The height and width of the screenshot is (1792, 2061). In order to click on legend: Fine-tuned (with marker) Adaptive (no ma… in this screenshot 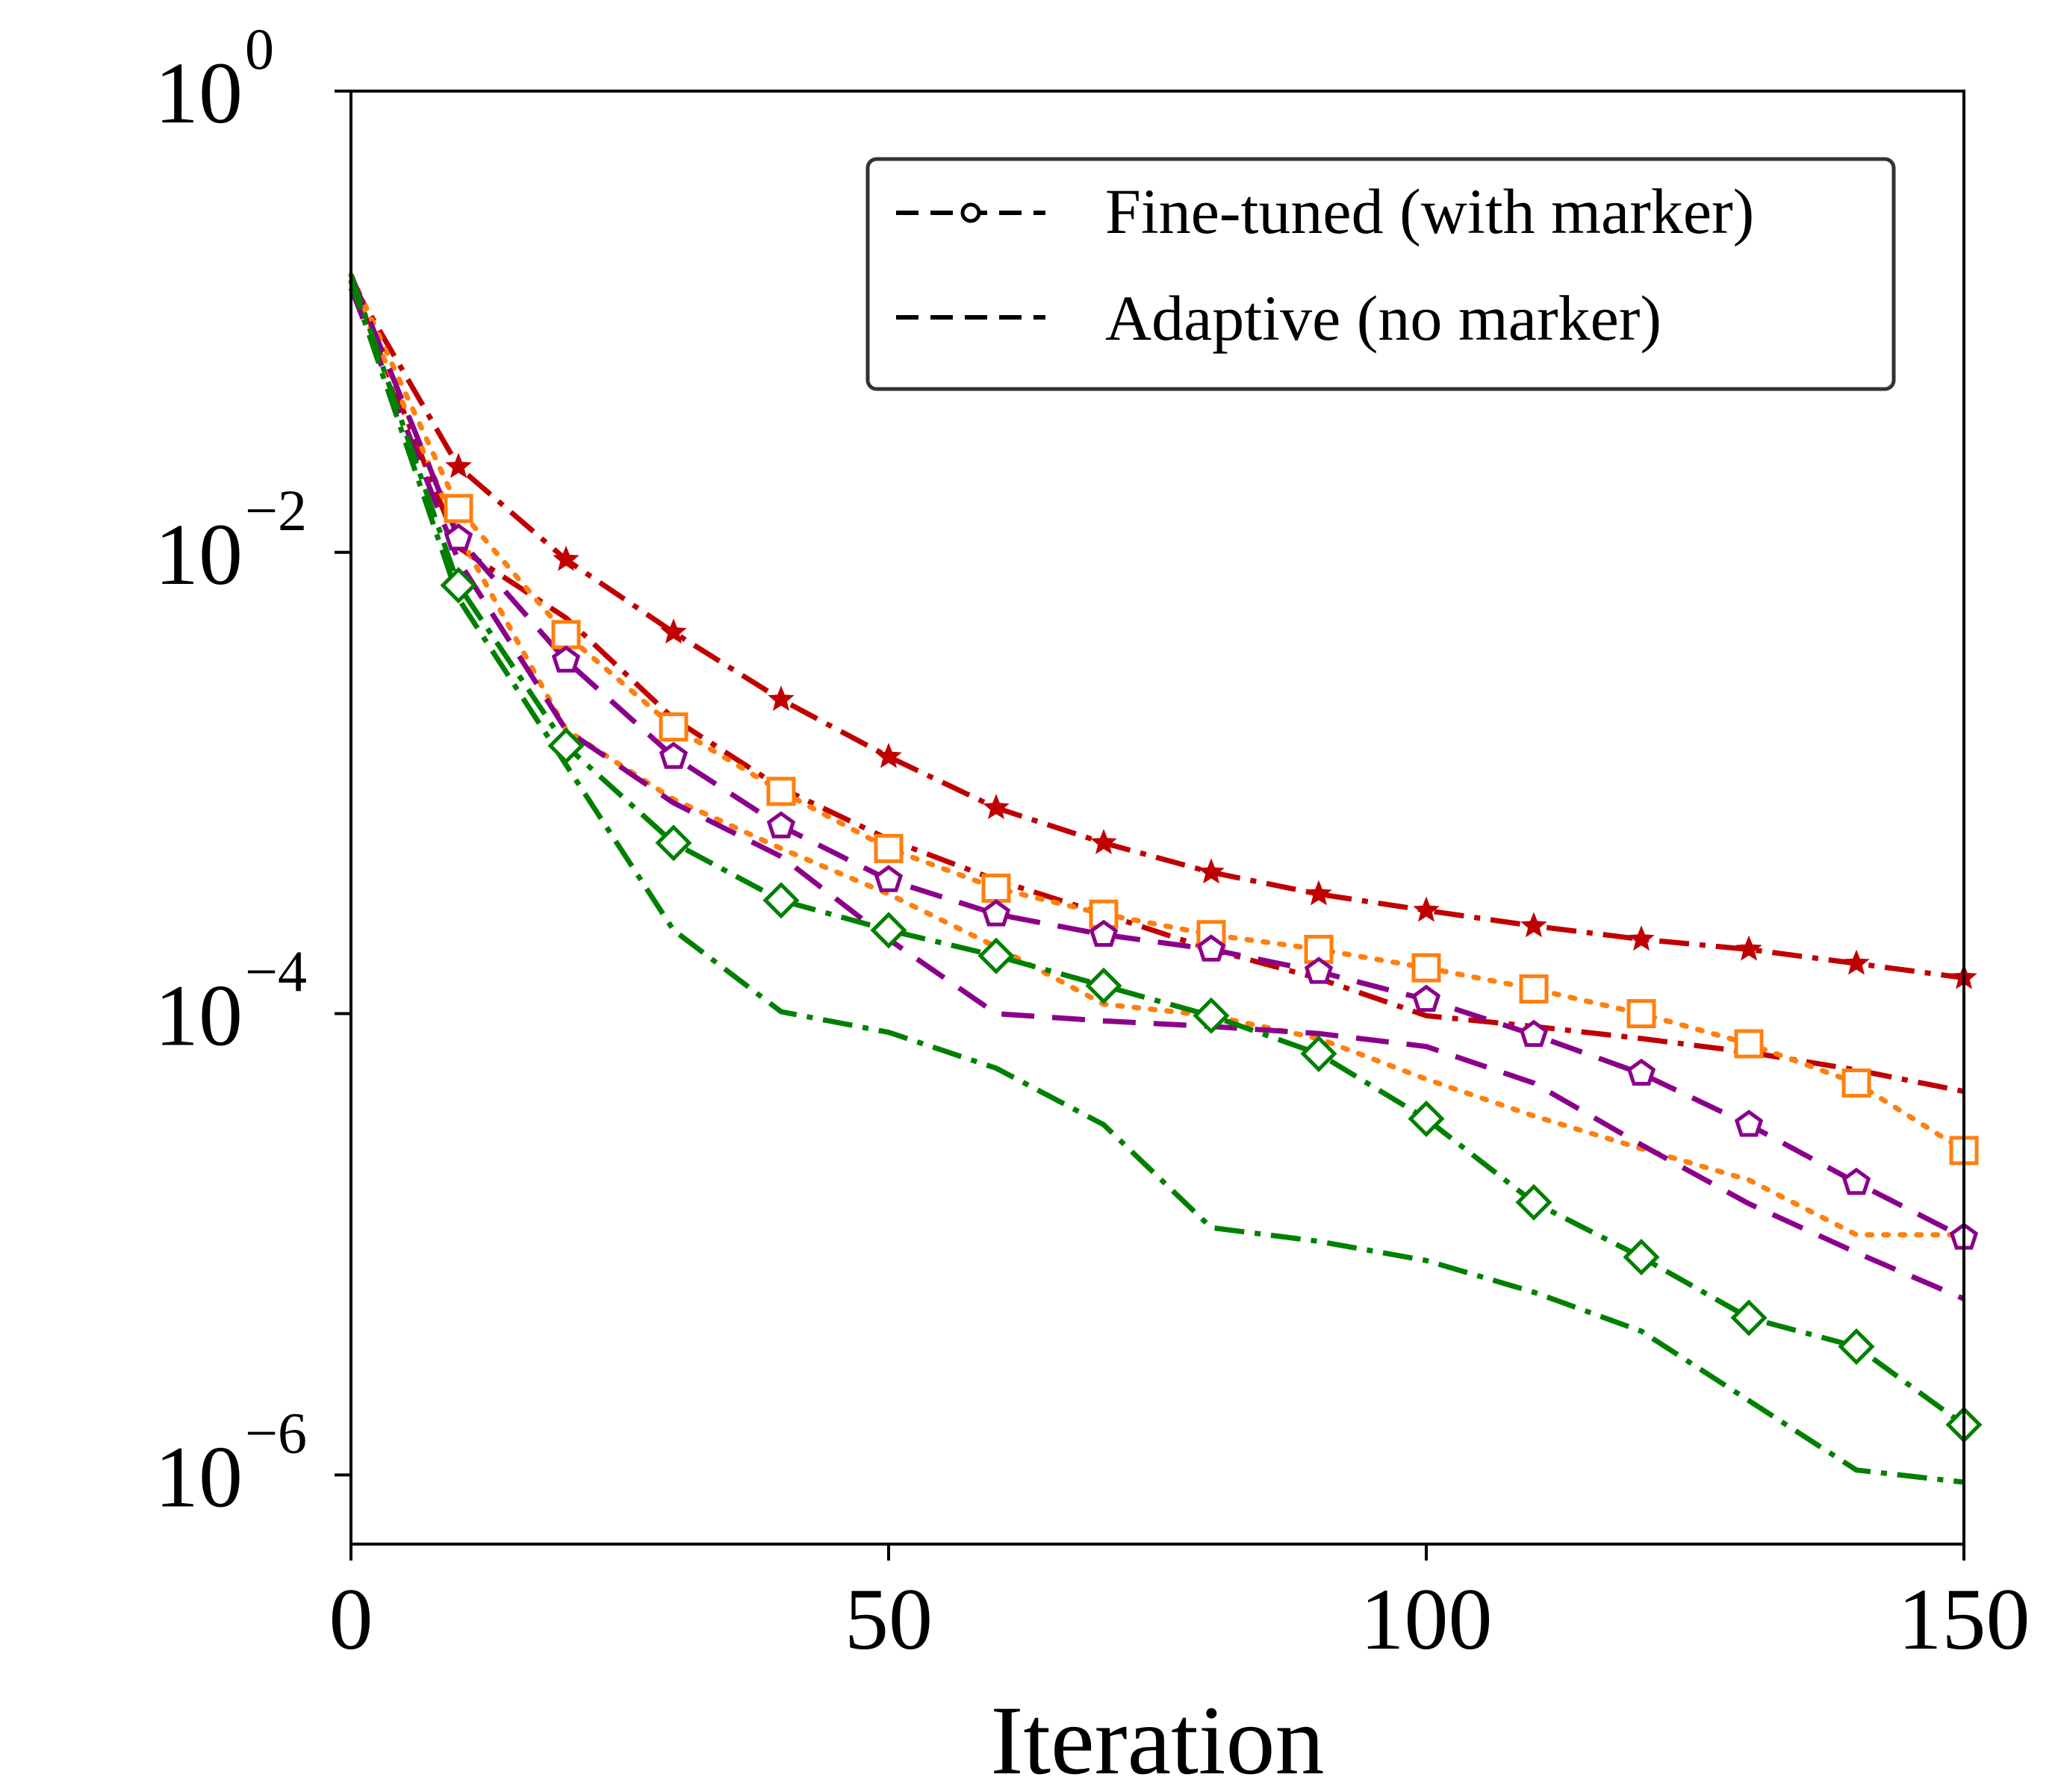, I will do `click(1380, 274)`.